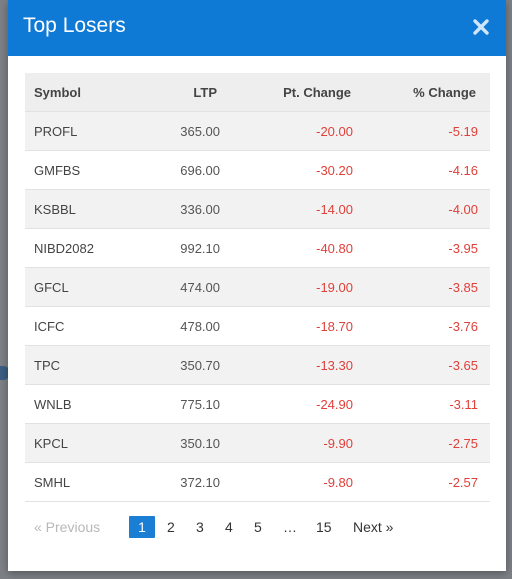  I want to click on symbol-cell: GFCL, so click(51, 287).